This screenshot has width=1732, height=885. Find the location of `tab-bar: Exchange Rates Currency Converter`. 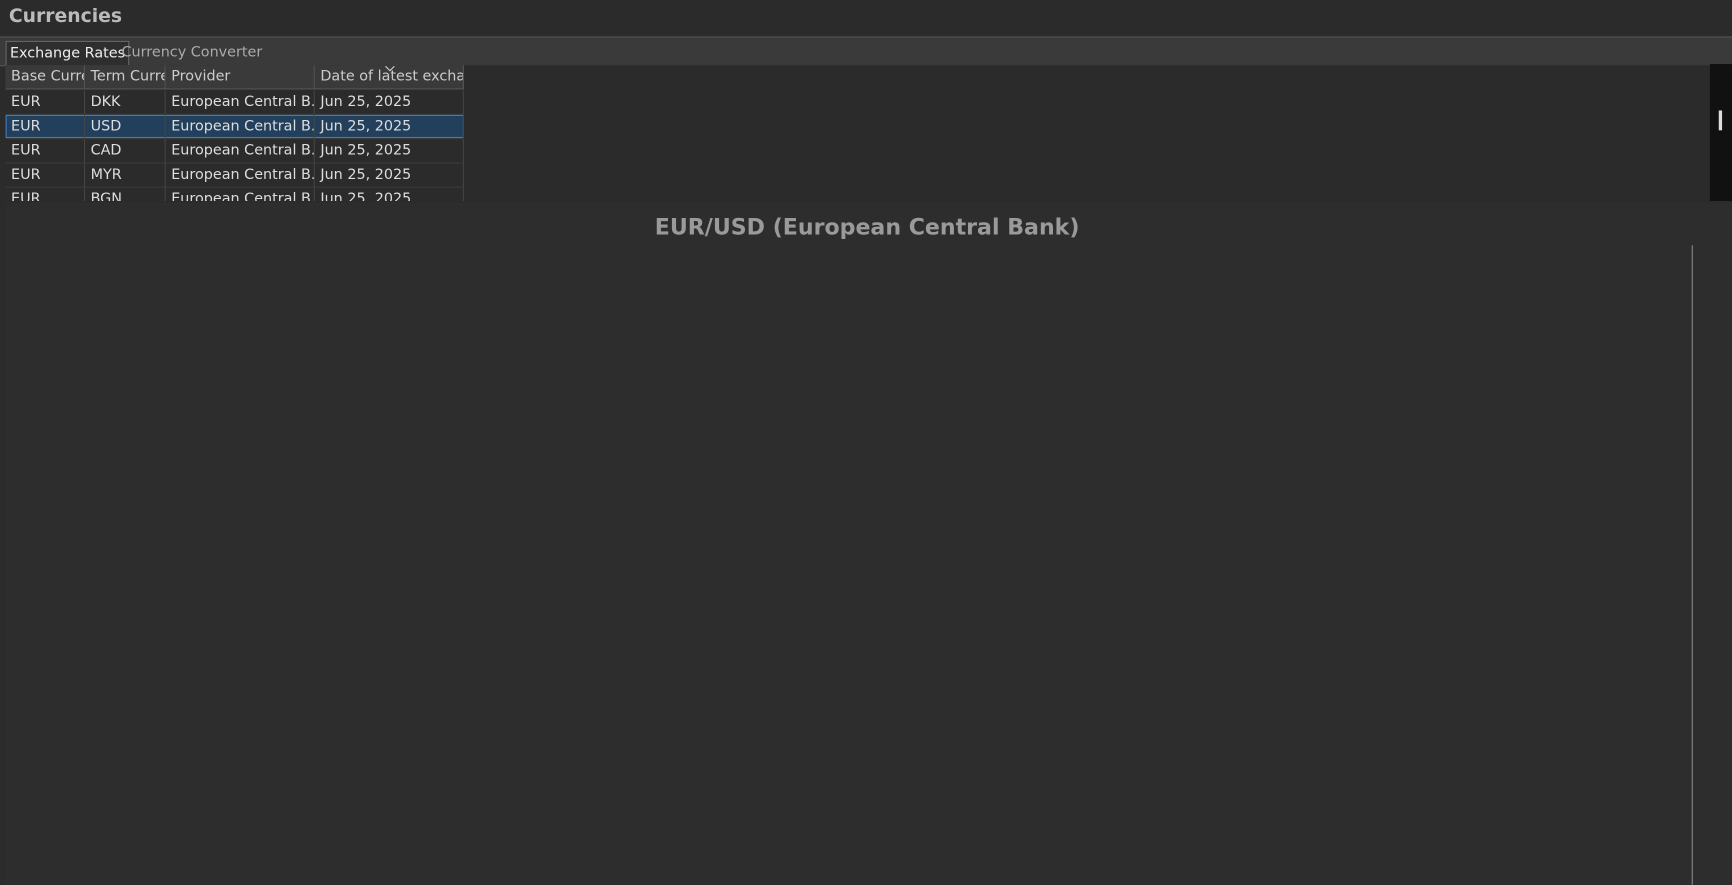

tab-bar: Exchange Rates Currency Converter is located at coordinates (866, 51).